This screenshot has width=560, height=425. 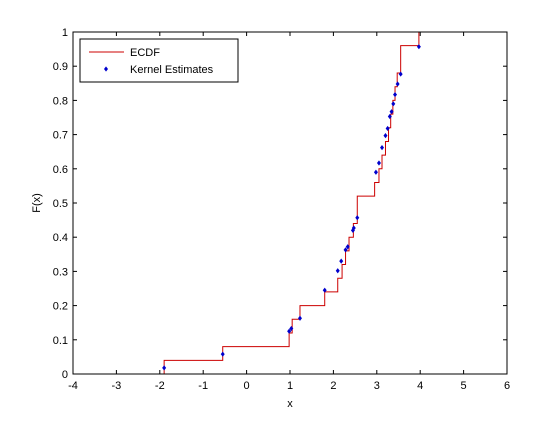 What do you see at coordinates (60, 67) in the screenshot?
I see `y-tick-label: 0.9` at bounding box center [60, 67].